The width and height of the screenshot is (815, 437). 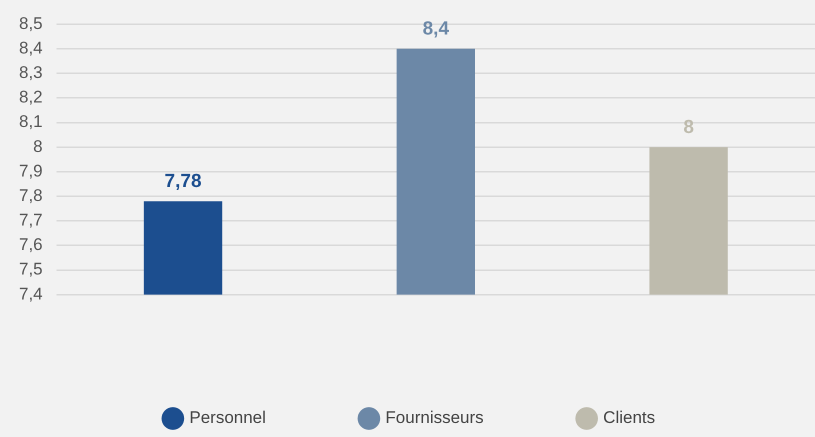 I want to click on legend-label: Fournisseurs, so click(x=434, y=418).